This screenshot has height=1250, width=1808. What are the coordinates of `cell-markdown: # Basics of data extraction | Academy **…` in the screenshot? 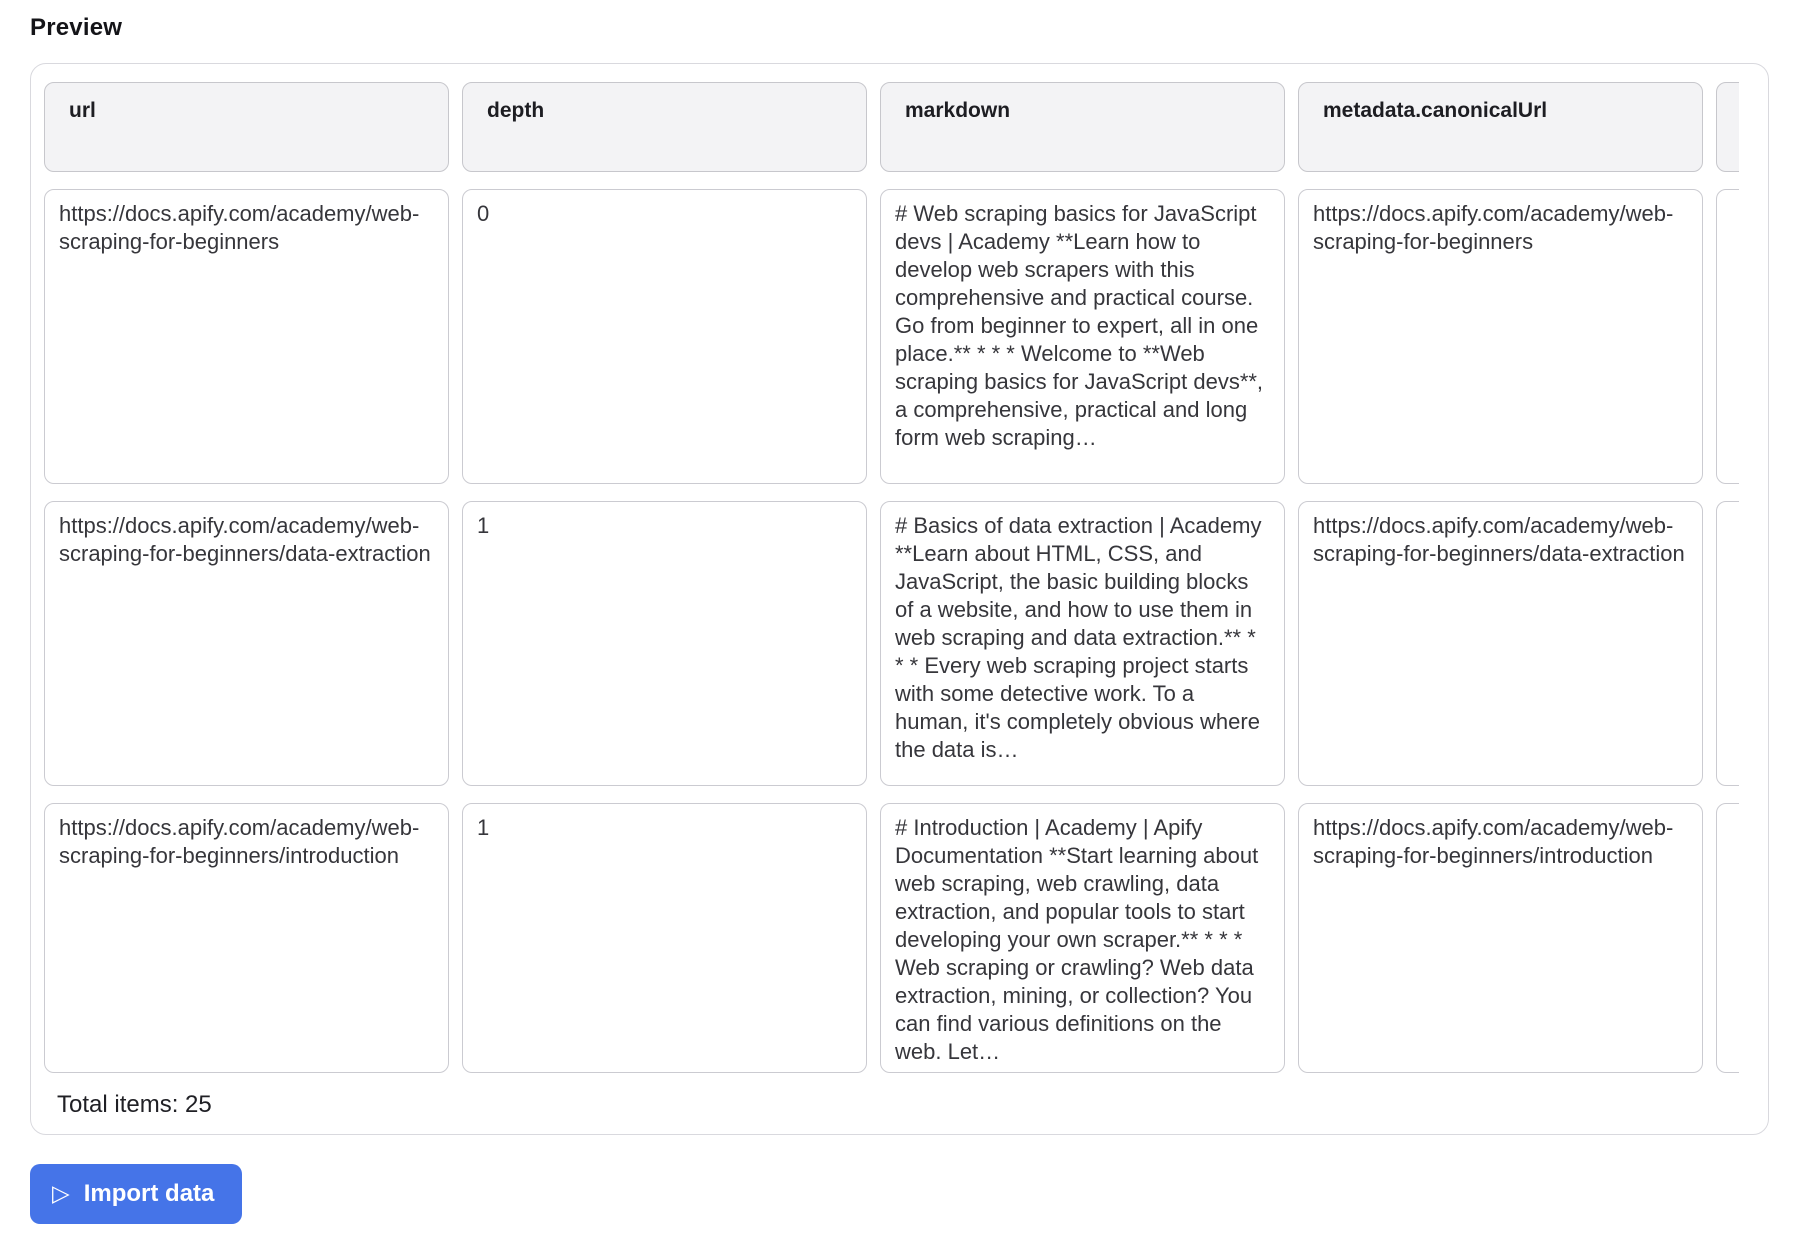 It's located at (1082, 643).